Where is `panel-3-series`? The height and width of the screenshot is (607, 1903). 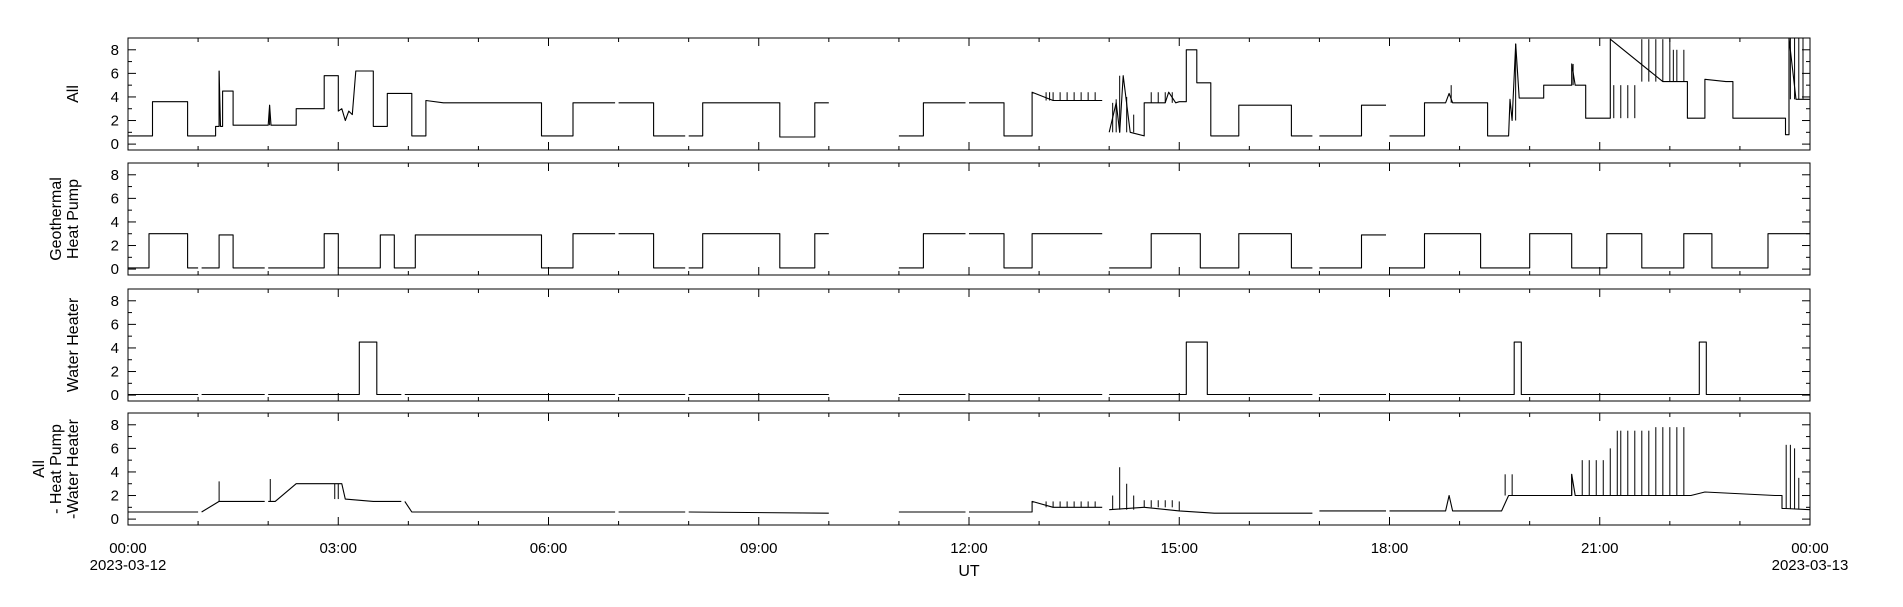 panel-3-series is located at coordinates (969, 368).